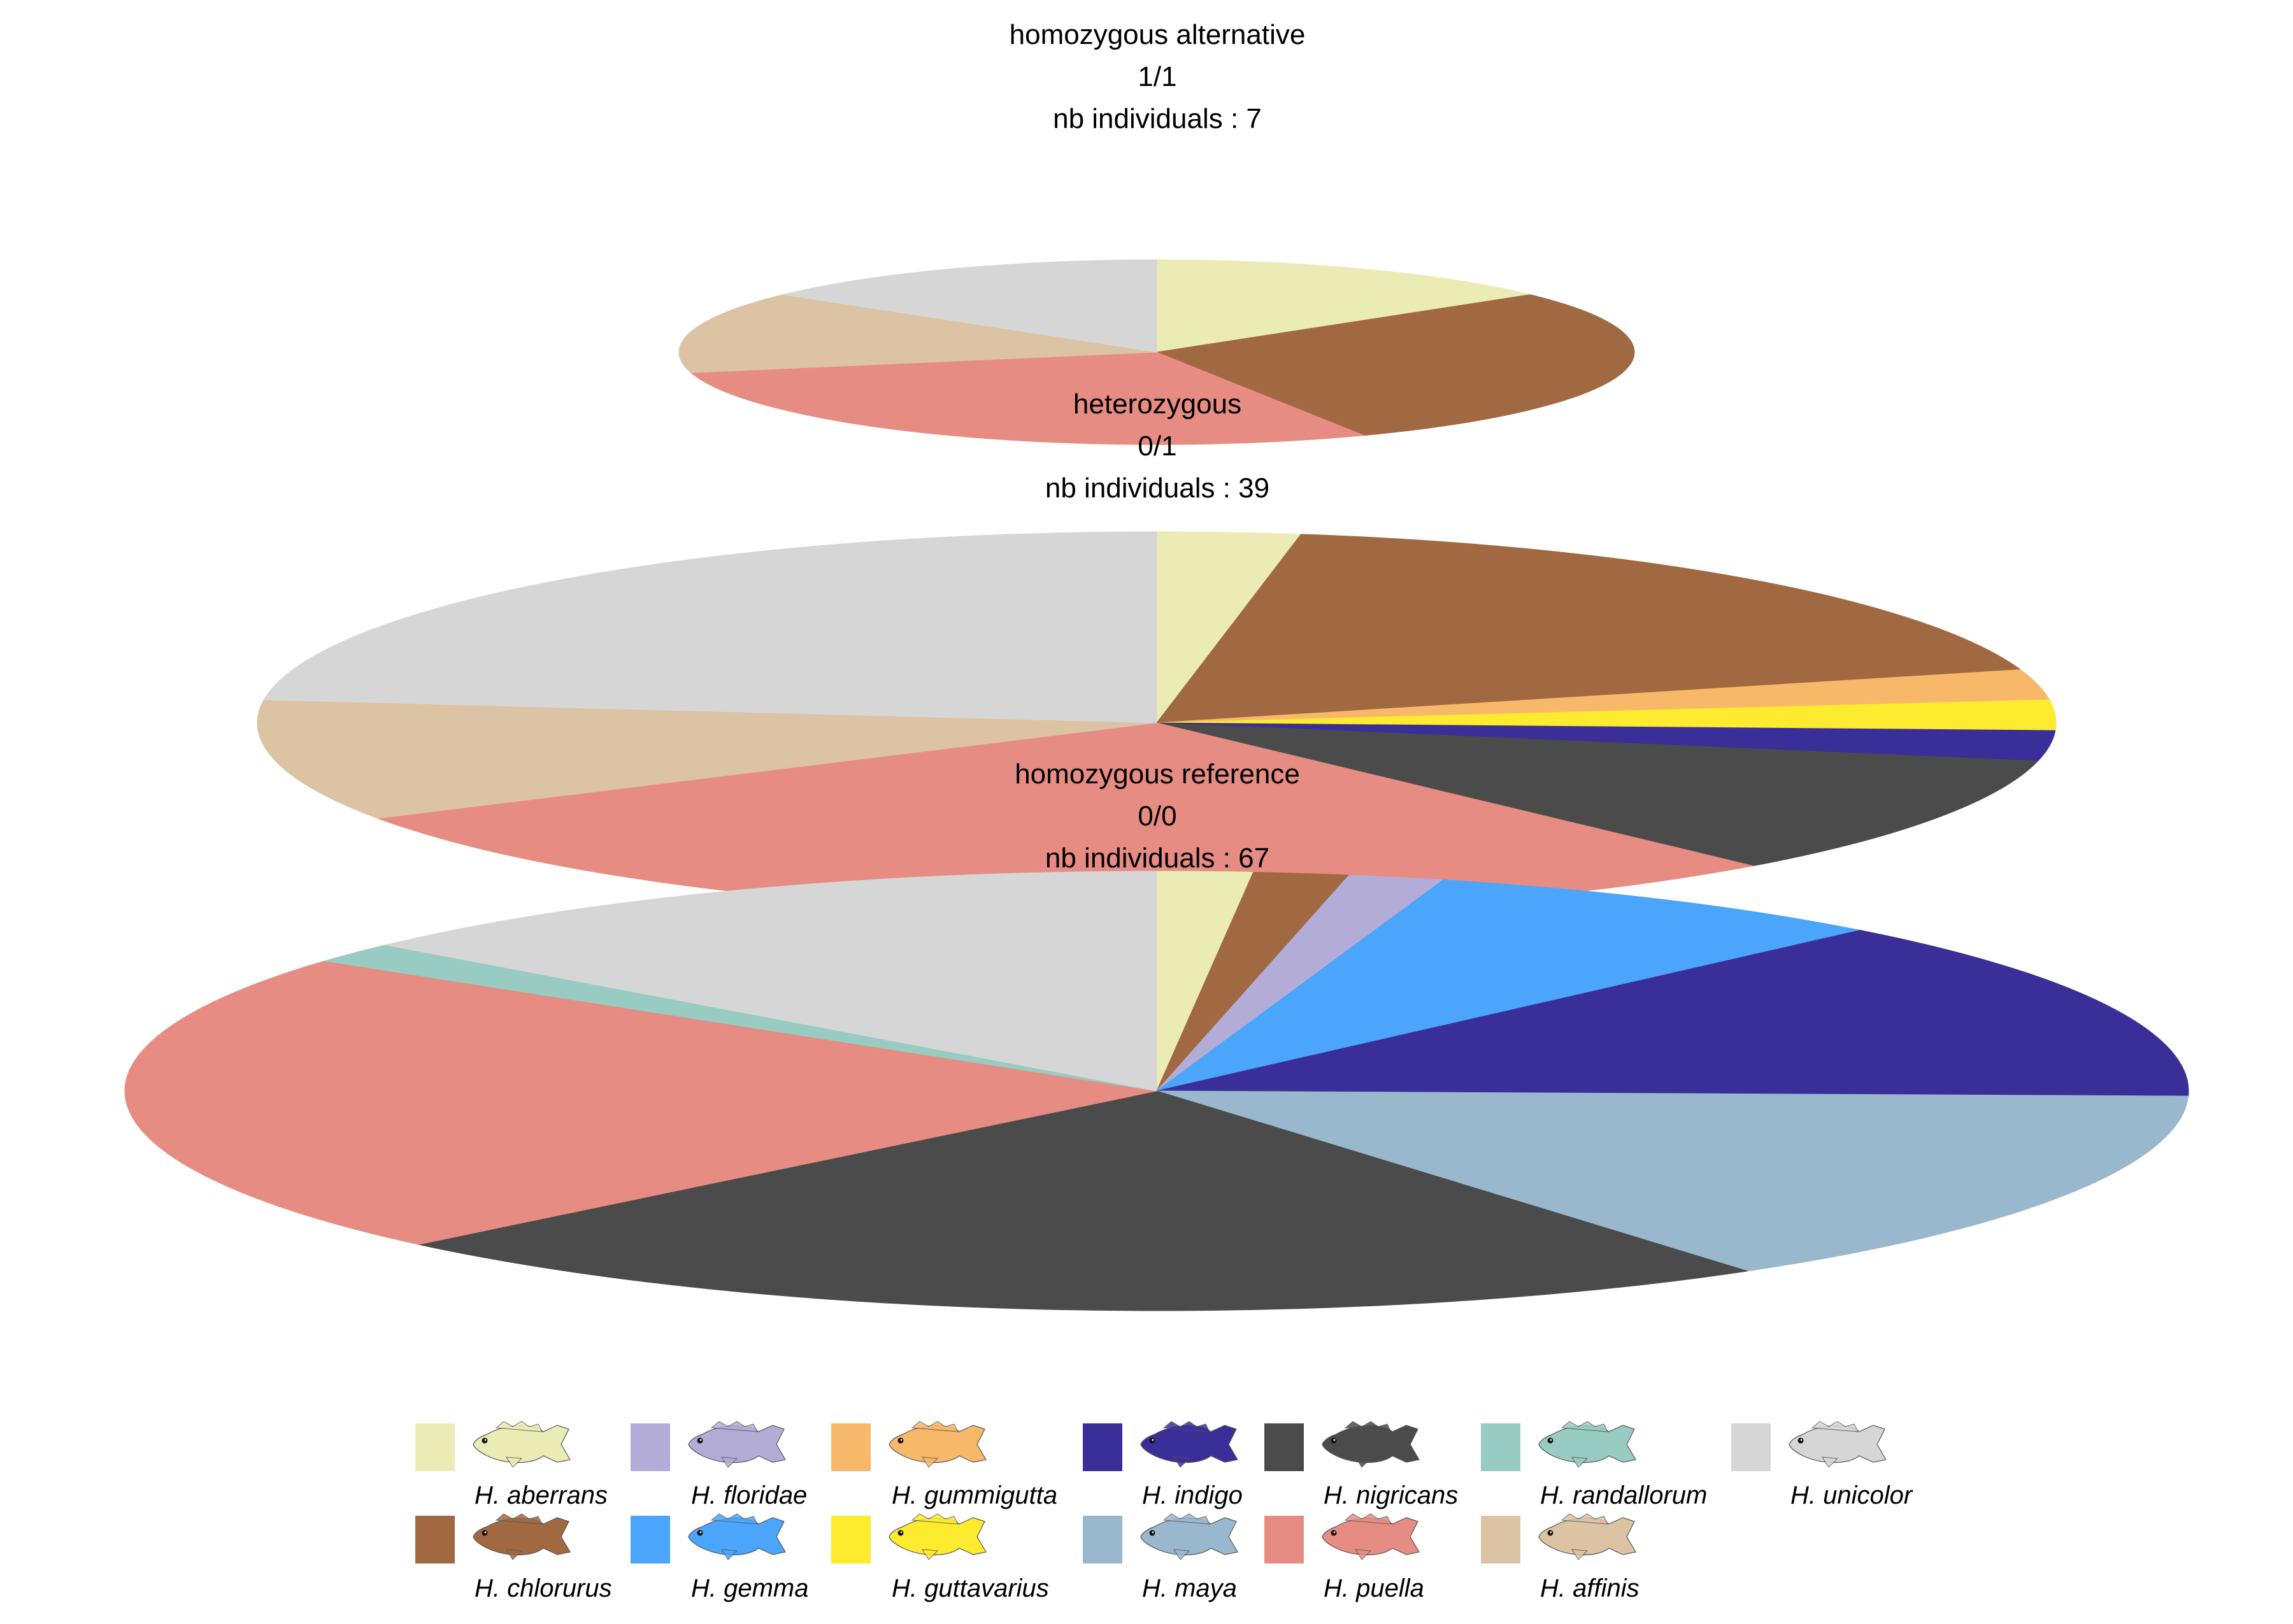 The width and height of the screenshot is (2293, 1624). I want to click on pie-title-line: homozygous alternative, so click(1157, 34).